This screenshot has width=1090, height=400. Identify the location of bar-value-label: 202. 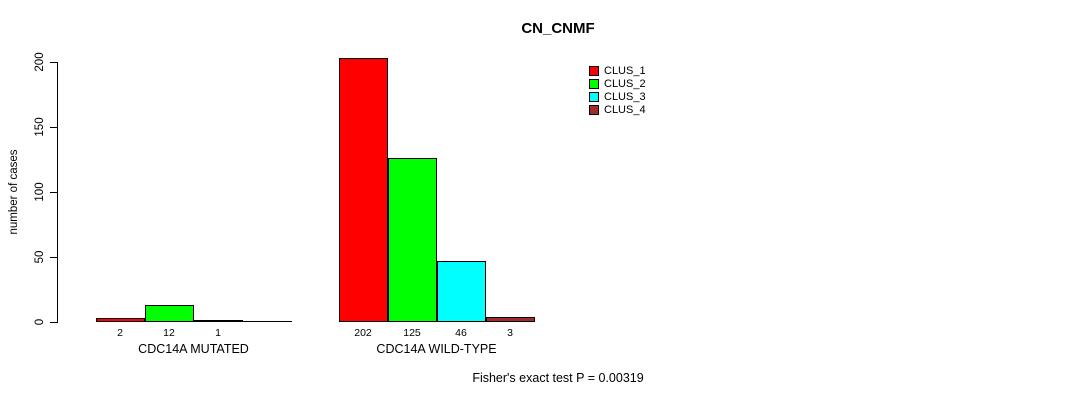
(363, 333).